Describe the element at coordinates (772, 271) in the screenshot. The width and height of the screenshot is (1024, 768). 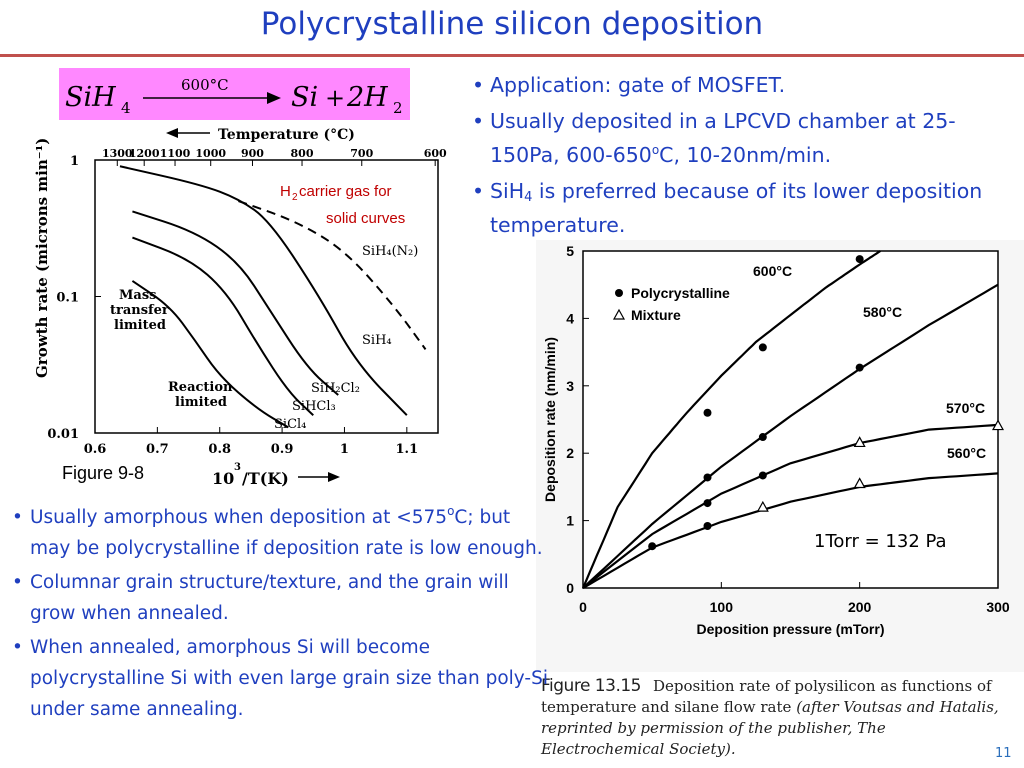
I see `series-label: 600°C` at that location.